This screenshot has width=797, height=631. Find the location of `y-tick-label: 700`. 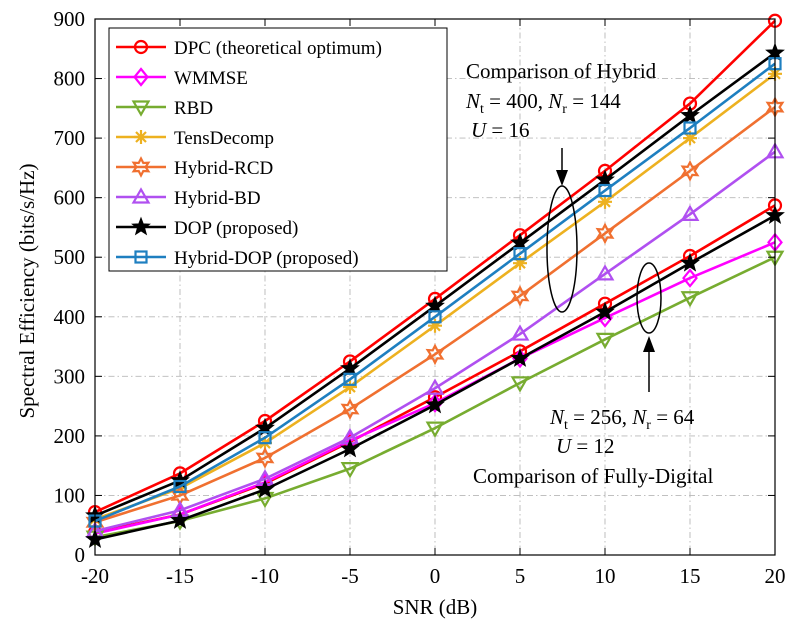

y-tick-label: 700 is located at coordinates (70, 138).